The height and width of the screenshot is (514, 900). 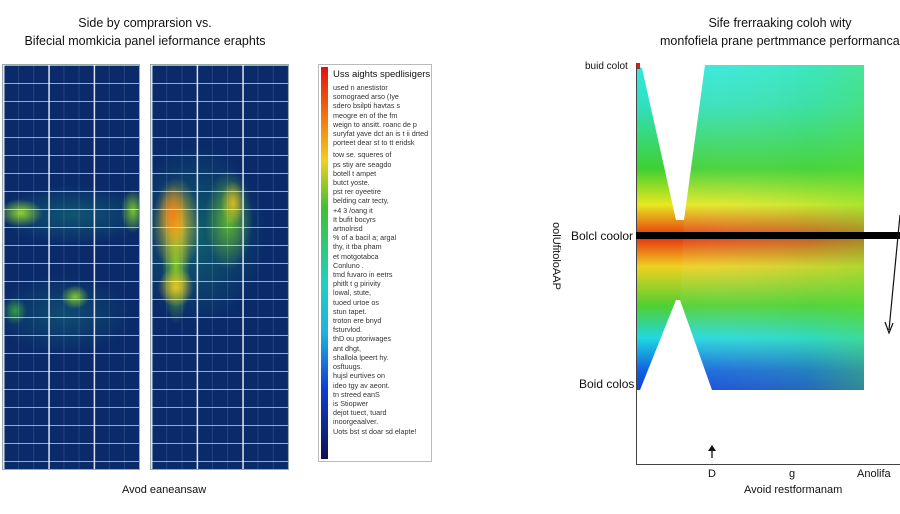 What do you see at coordinates (357, 284) in the screenshot?
I see `legend-line: phitlt t g pirivity` at bounding box center [357, 284].